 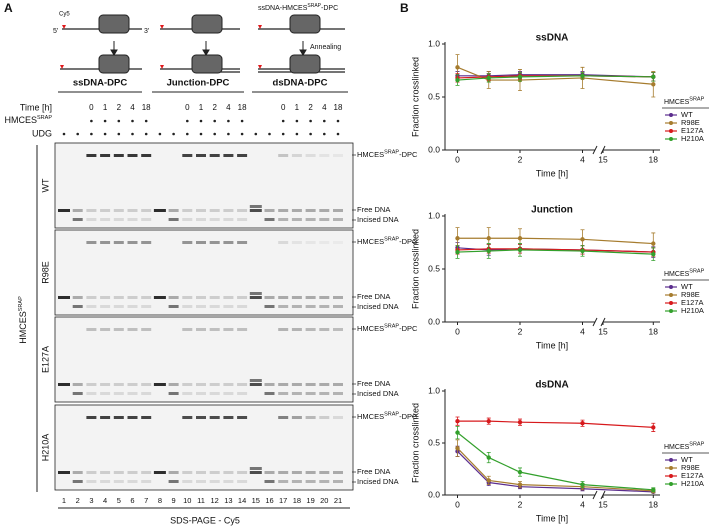 I want to click on legend-label: E127A, so click(x=692, y=475).